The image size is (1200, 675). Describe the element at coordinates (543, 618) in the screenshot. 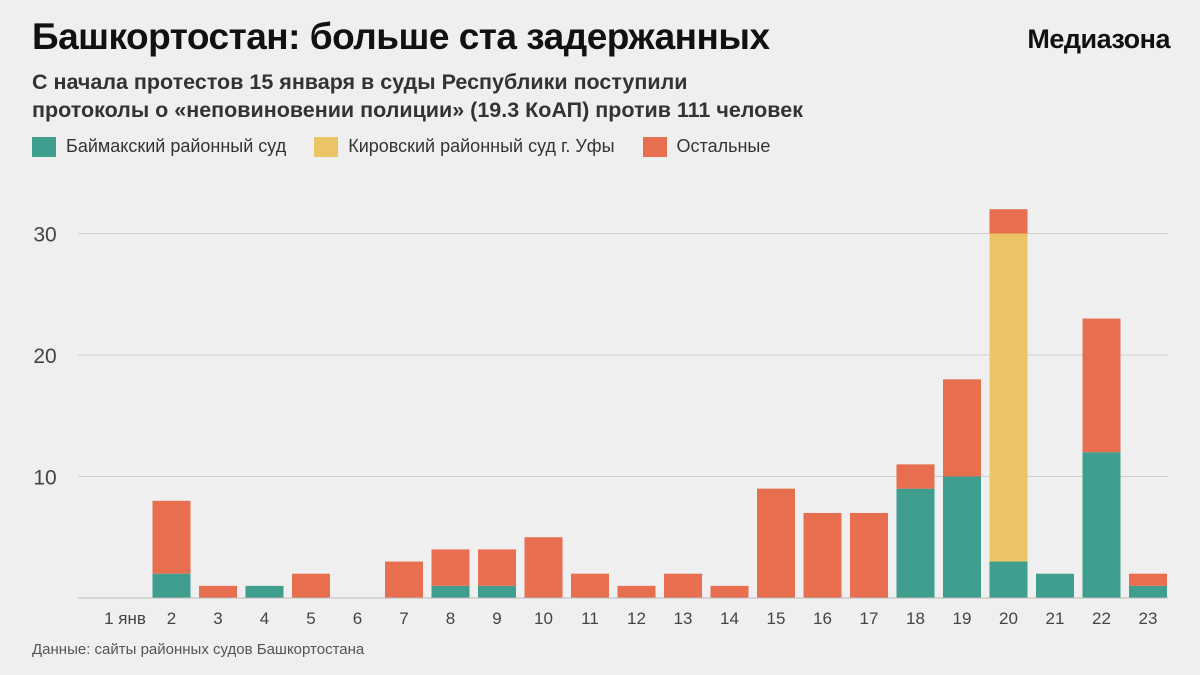

I see `x-tick-label: 10` at that location.